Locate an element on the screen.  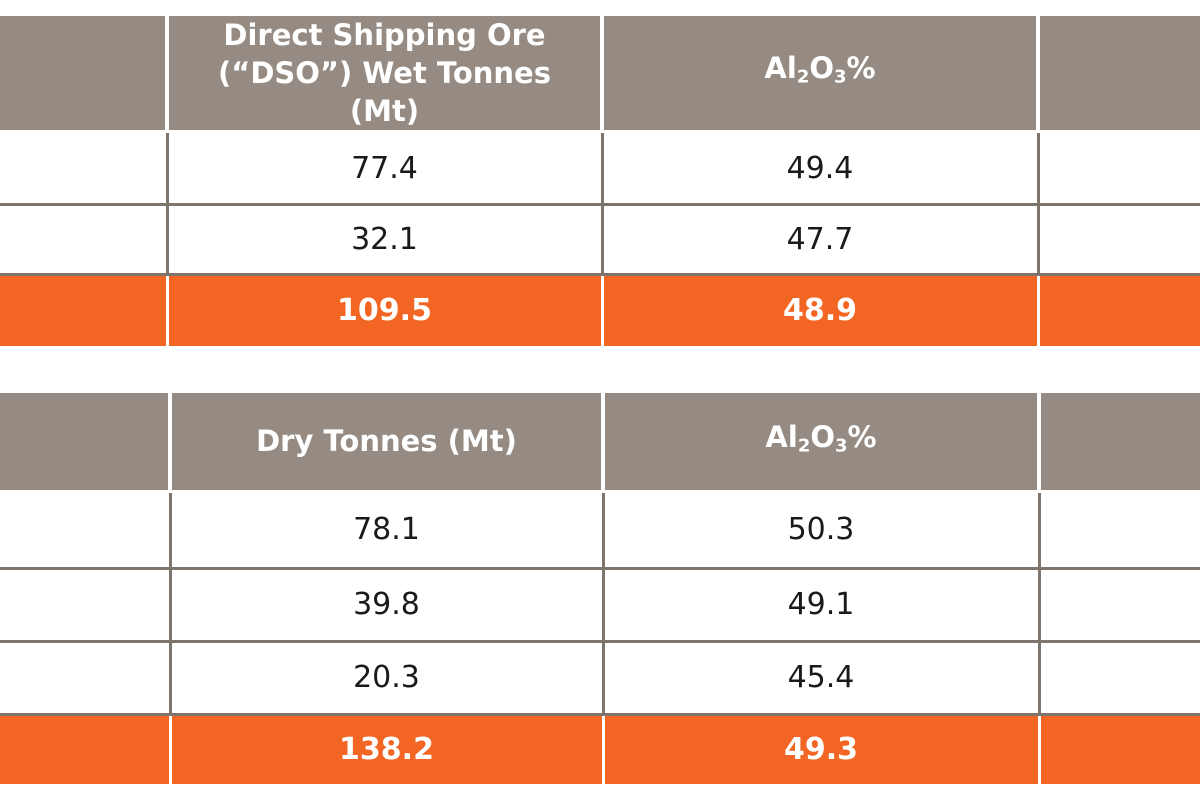
table-row: 77.4 49.4 is located at coordinates (600, 168).